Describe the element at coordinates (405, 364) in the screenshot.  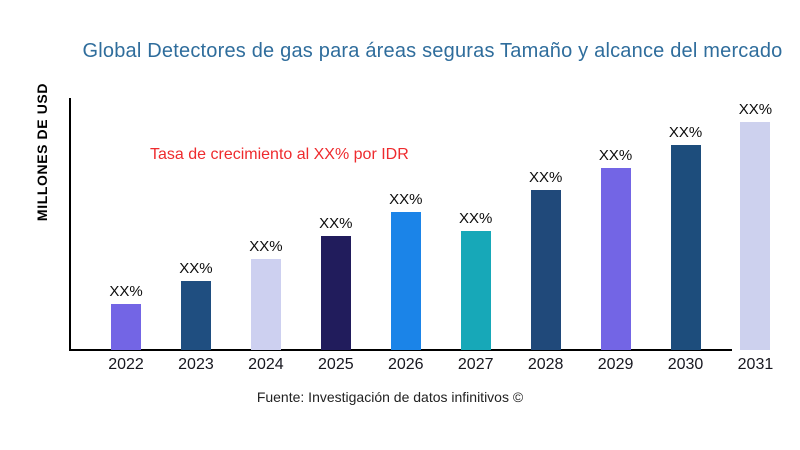
I see `x-tick-2026: 2026` at that location.